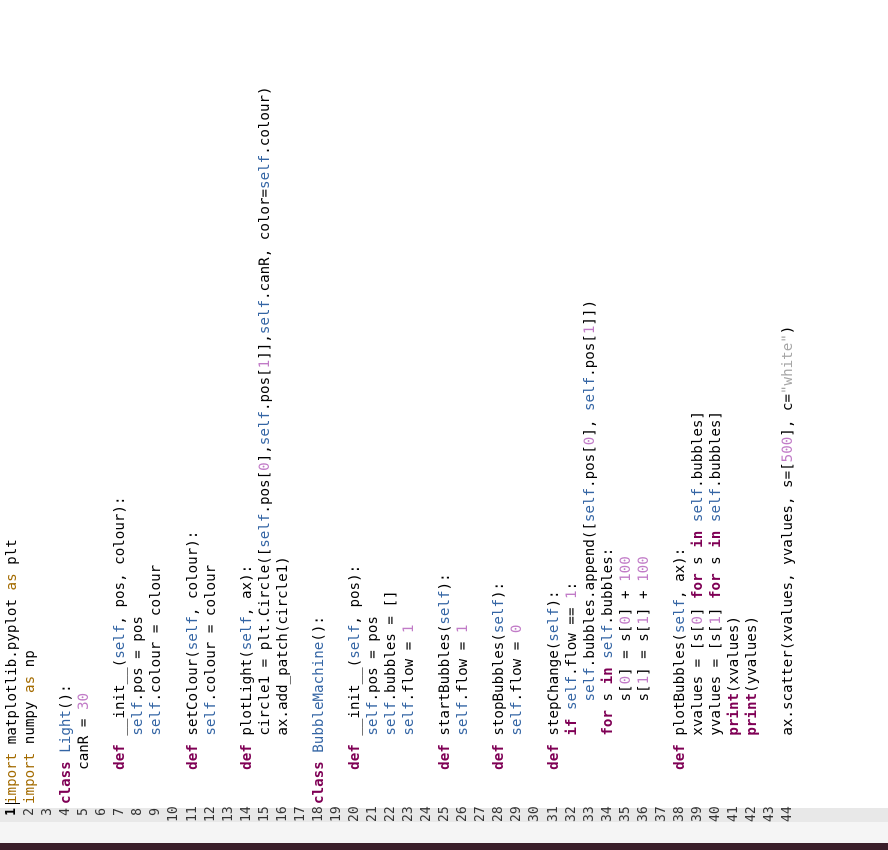 The height and width of the screenshot is (850, 888). Describe the element at coordinates (138, 812) in the screenshot. I see `line-number: 8` at that location.